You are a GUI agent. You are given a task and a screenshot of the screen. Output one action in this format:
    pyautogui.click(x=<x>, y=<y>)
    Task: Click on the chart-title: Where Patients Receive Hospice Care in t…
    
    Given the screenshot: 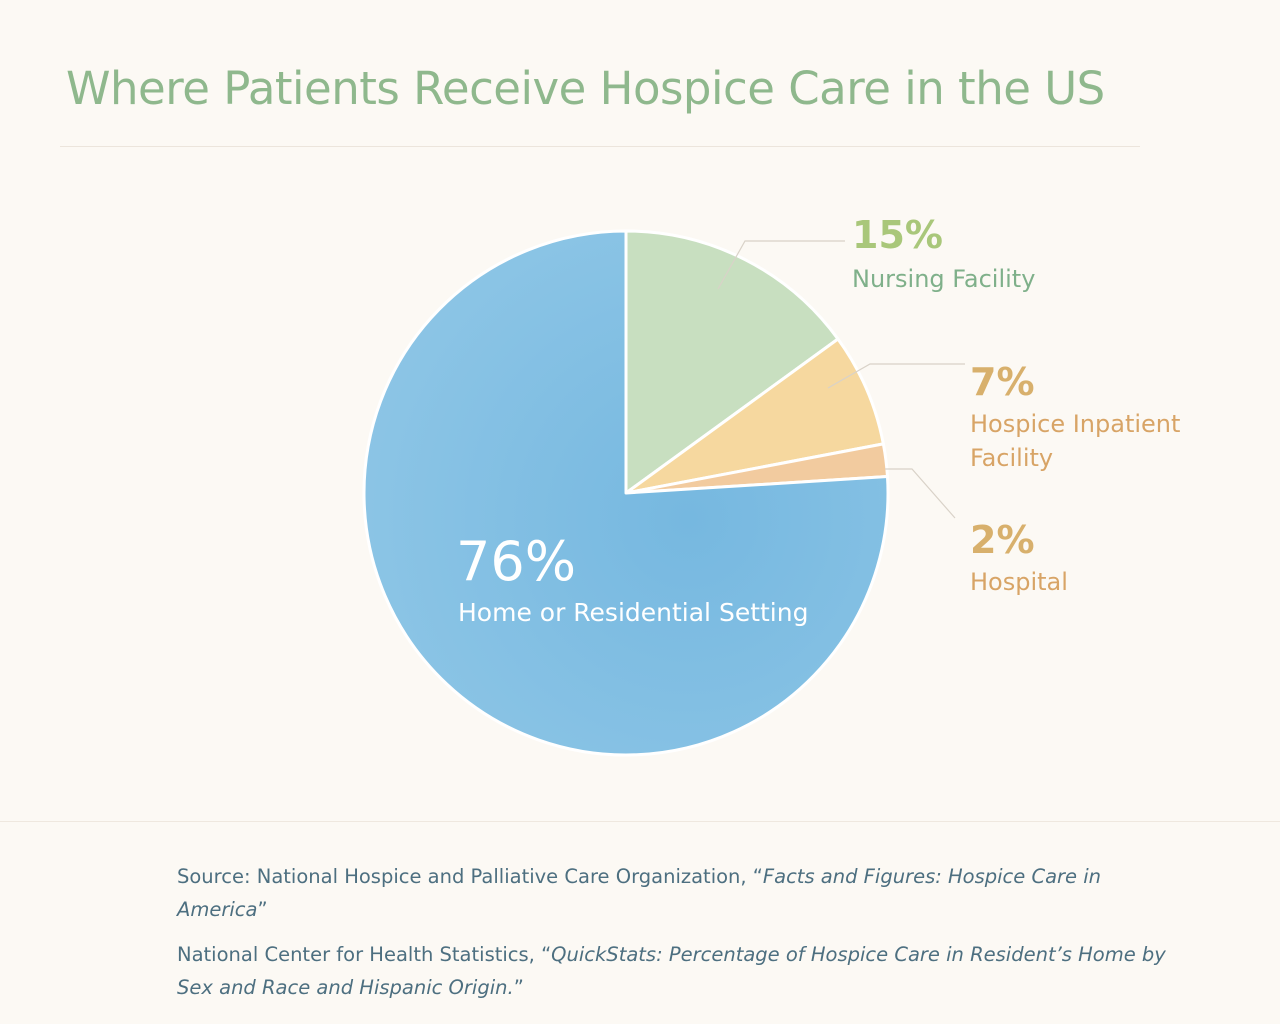 What is the action you would take?
    pyautogui.click(x=585, y=88)
    